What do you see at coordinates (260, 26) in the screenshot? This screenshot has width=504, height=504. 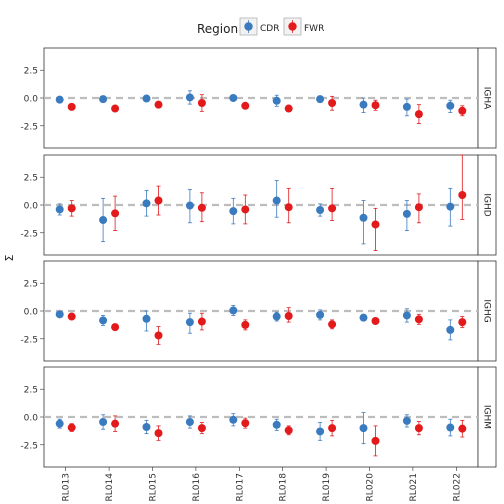 I see `legend: Region CDR FWR` at bounding box center [260, 26].